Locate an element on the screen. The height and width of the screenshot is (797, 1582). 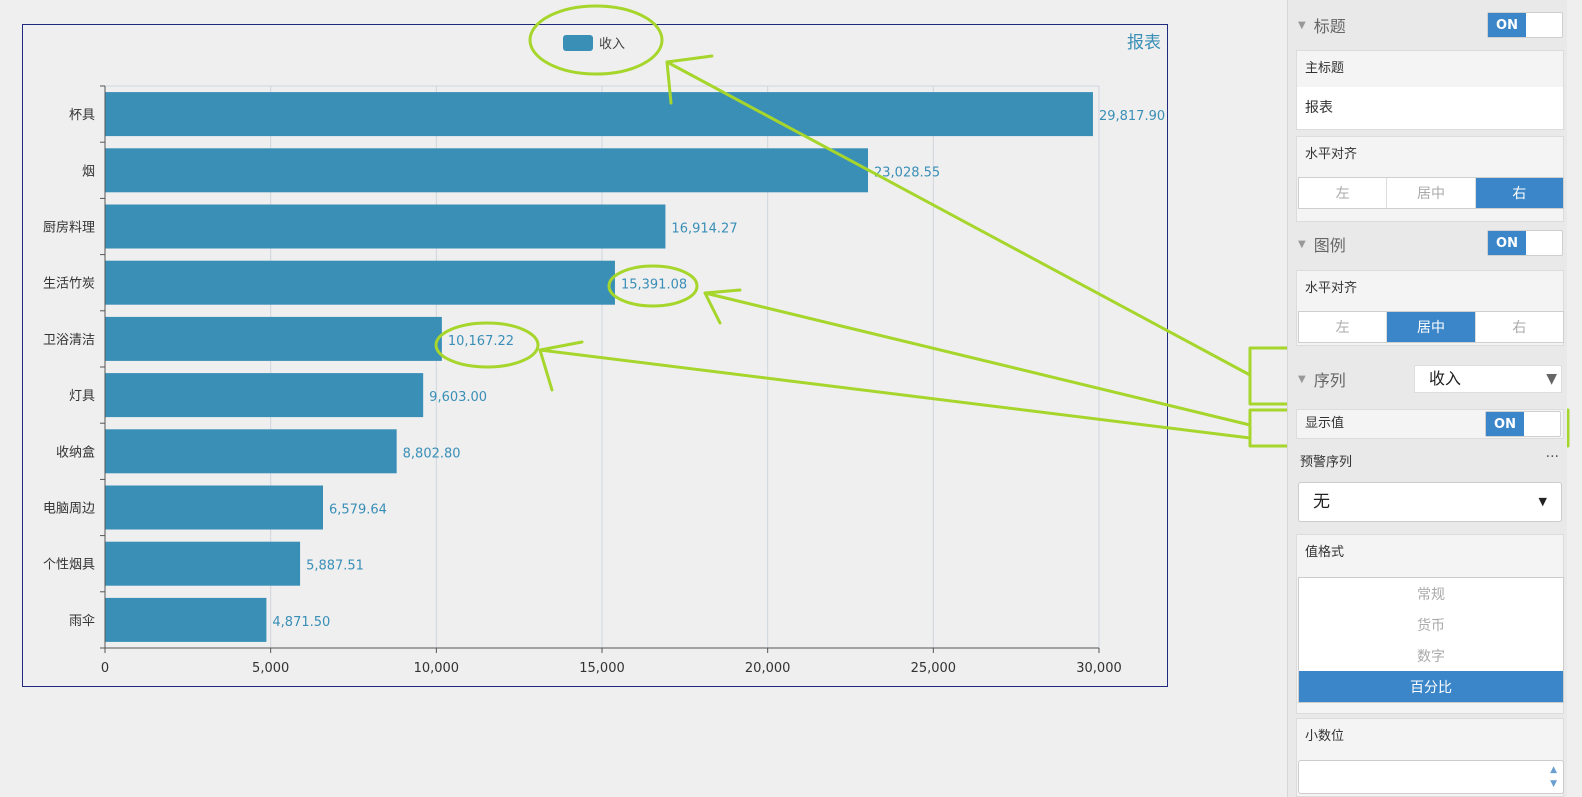
warning-series-select: 无 ▼ is located at coordinates (1430, 502).